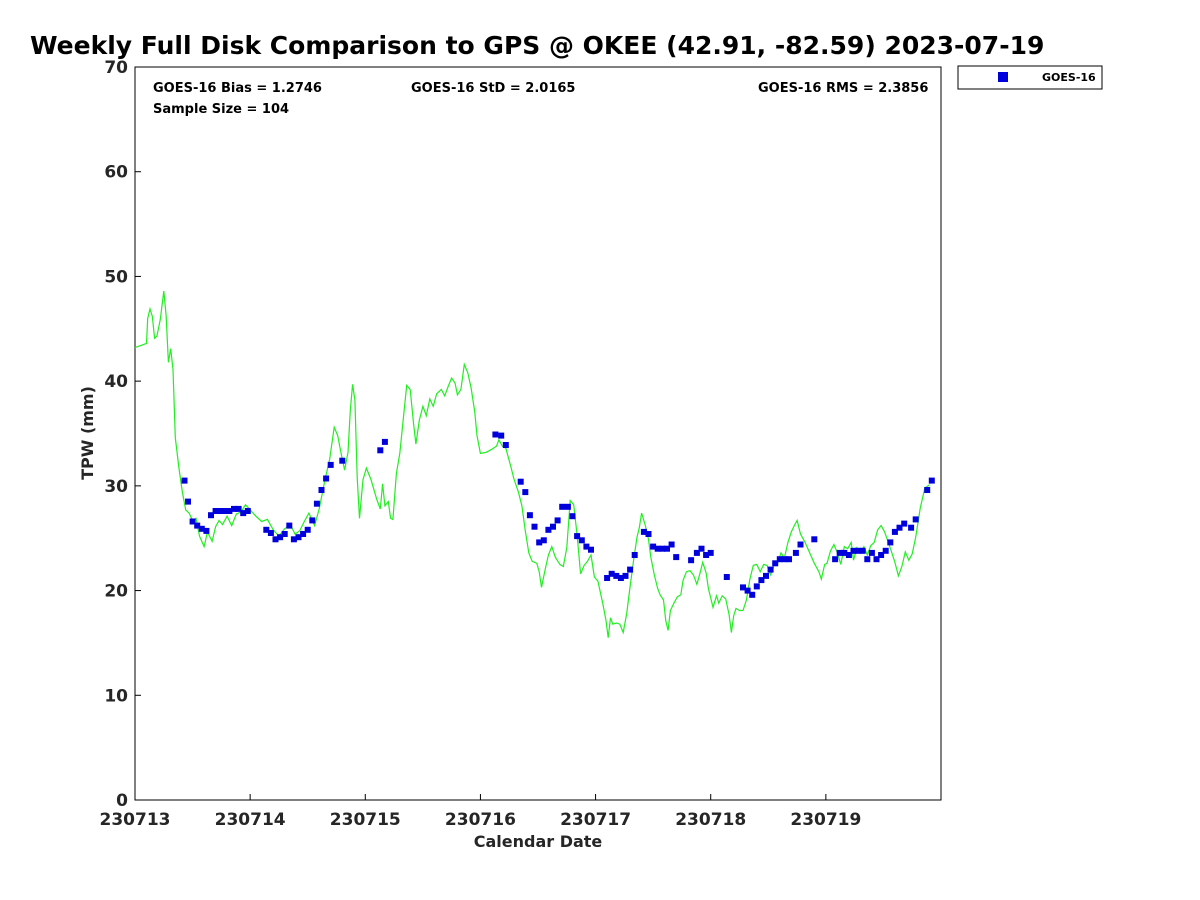  What do you see at coordinates (122, 801) in the screenshot?
I see `y-tick-label: 0` at bounding box center [122, 801].